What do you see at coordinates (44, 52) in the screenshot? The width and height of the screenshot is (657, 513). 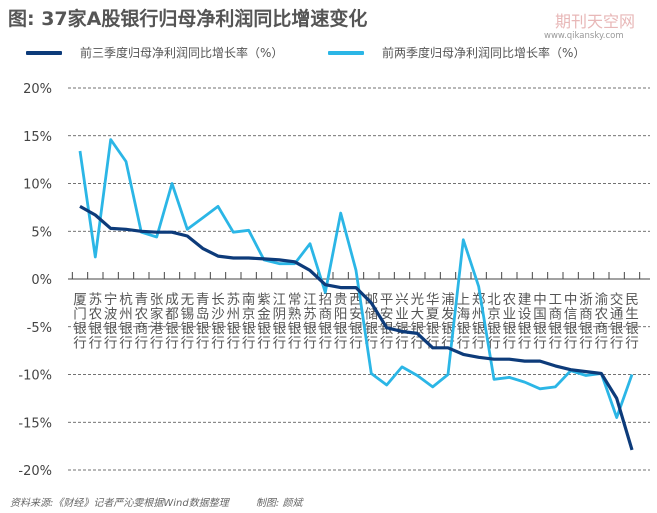 I see `legend-swatch-q3` at bounding box center [44, 52].